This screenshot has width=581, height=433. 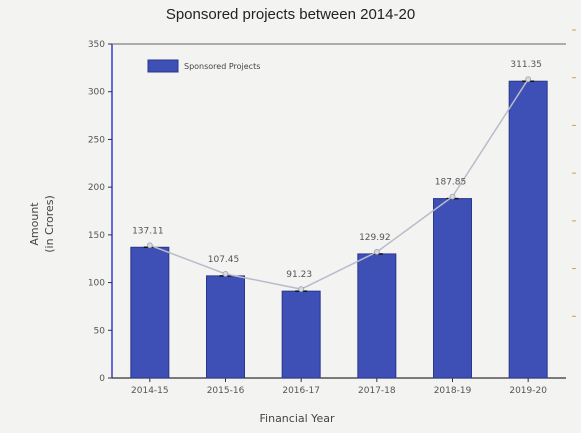 What do you see at coordinates (301, 391) in the screenshot?
I see `x-tick-label: 2016-17` at bounding box center [301, 391].